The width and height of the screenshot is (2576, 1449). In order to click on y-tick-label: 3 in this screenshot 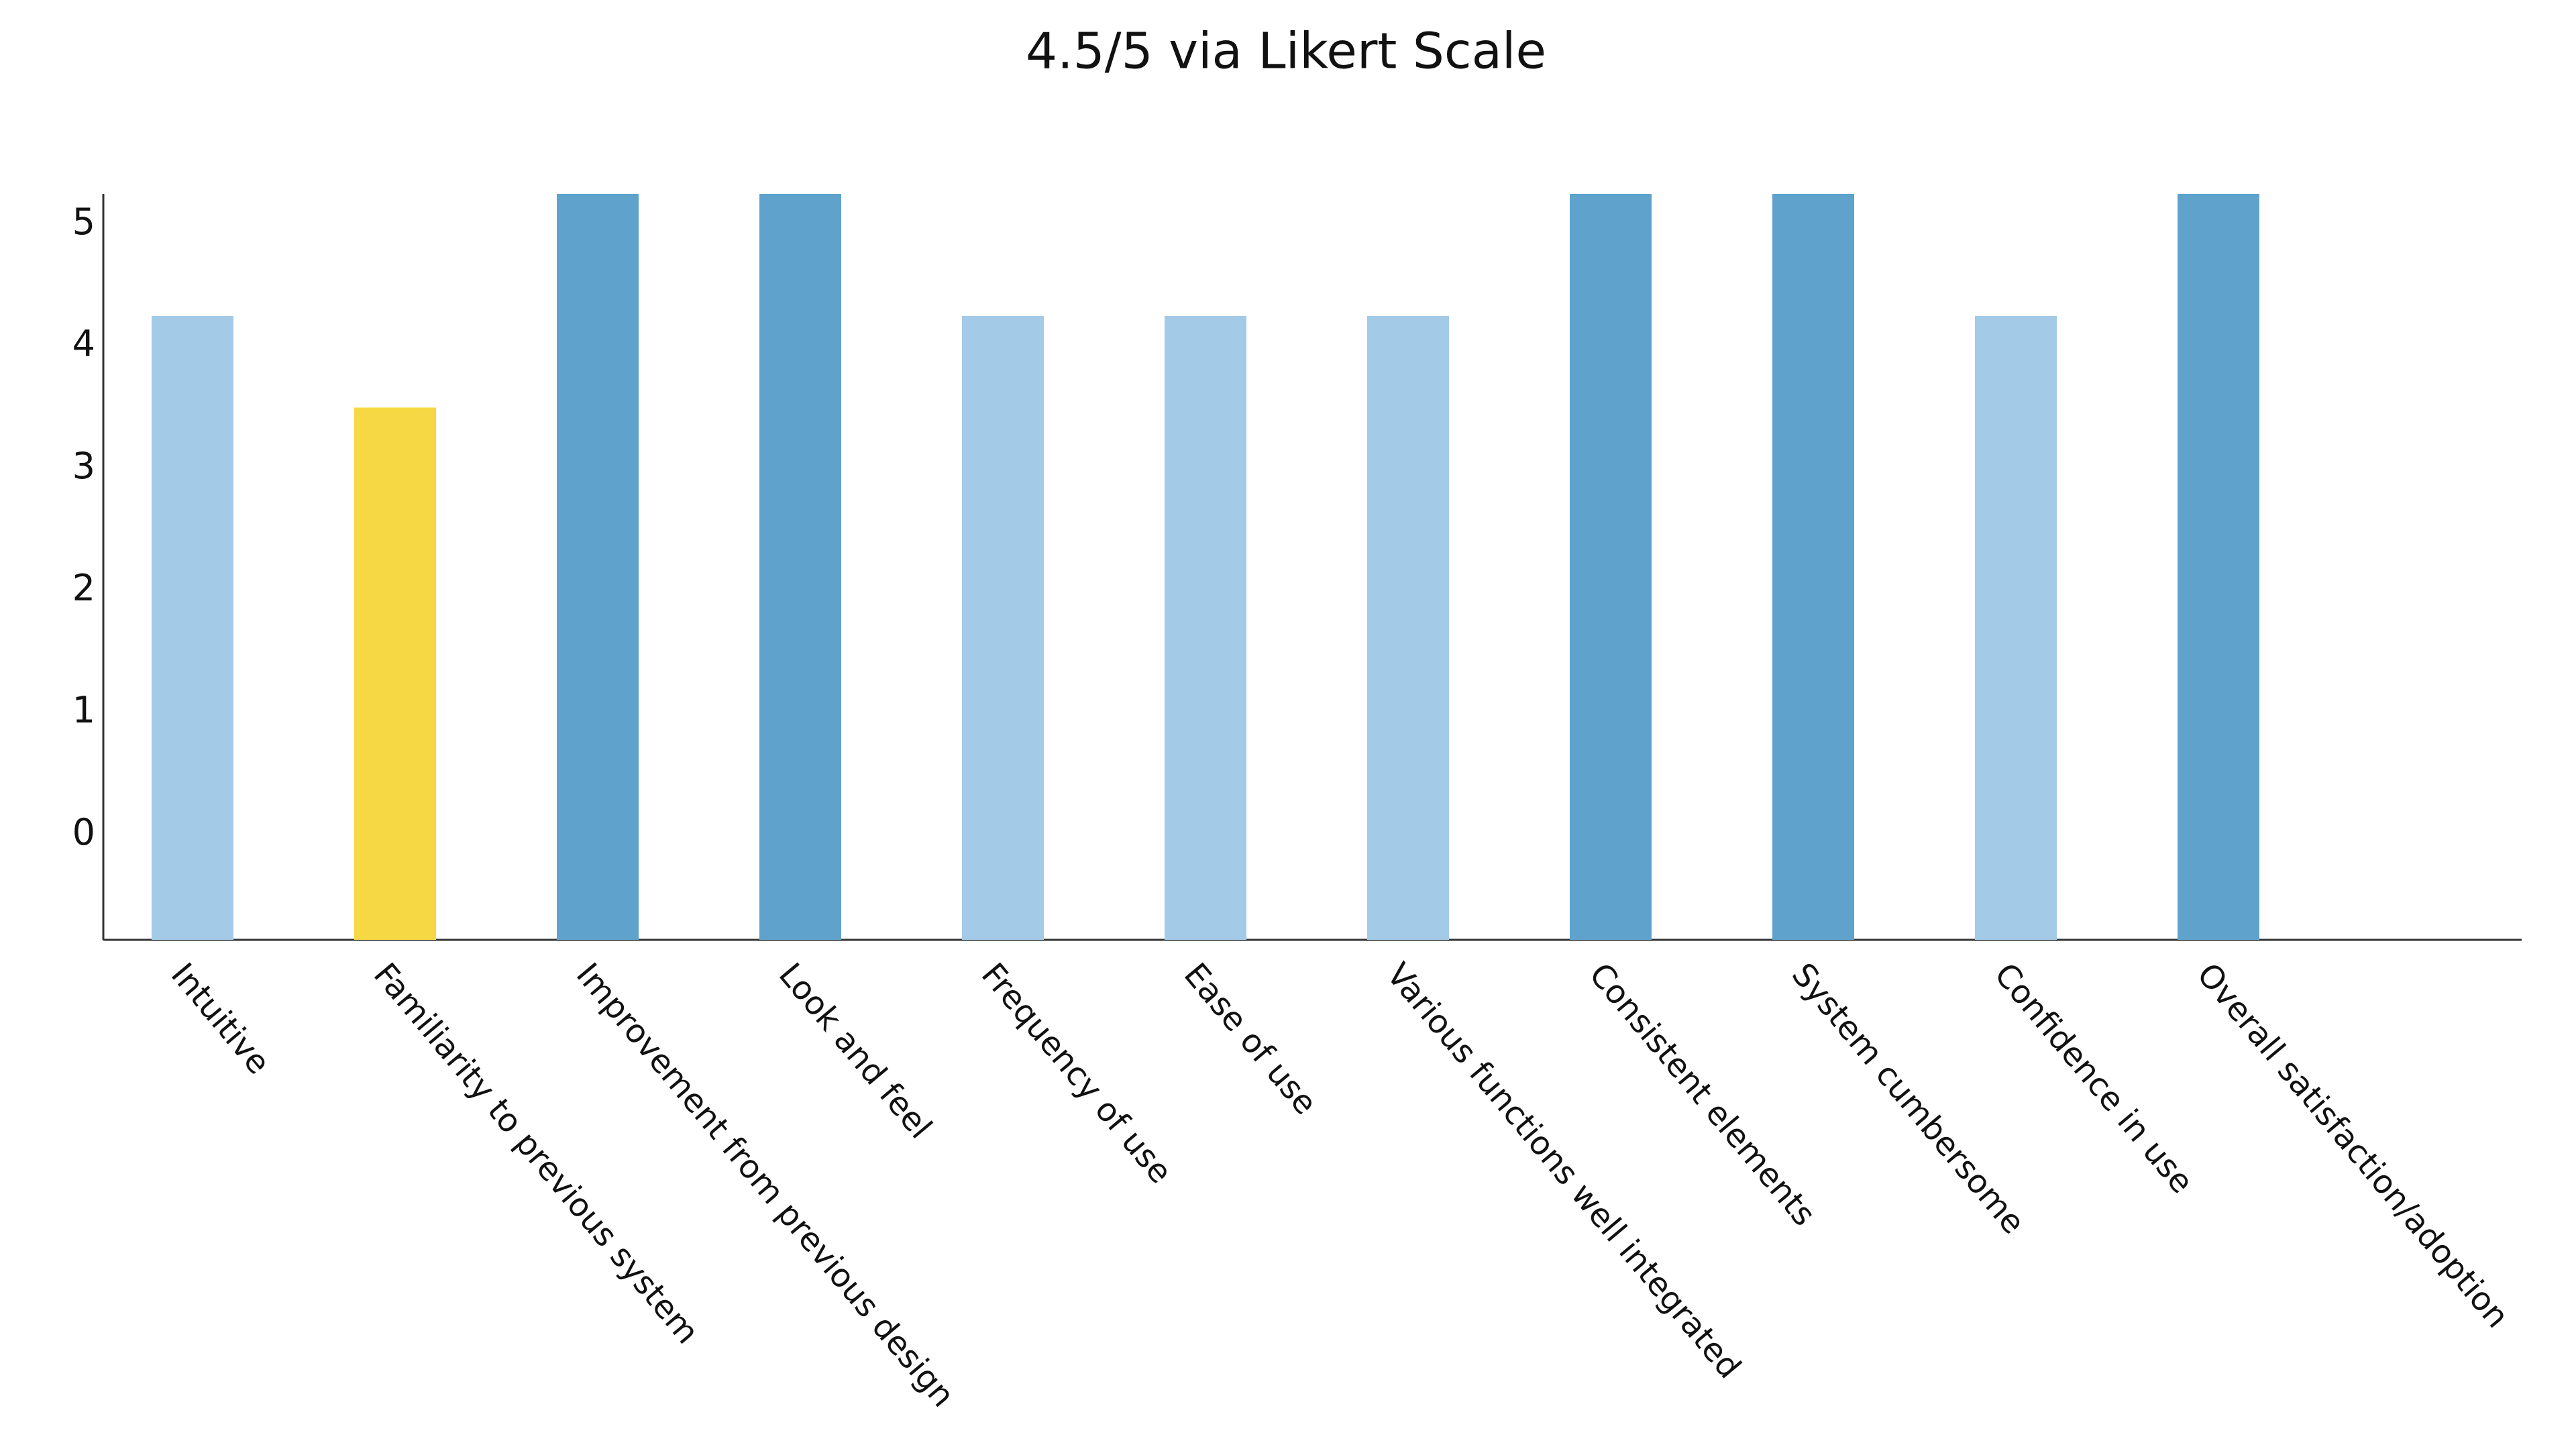, I will do `click(83, 466)`.